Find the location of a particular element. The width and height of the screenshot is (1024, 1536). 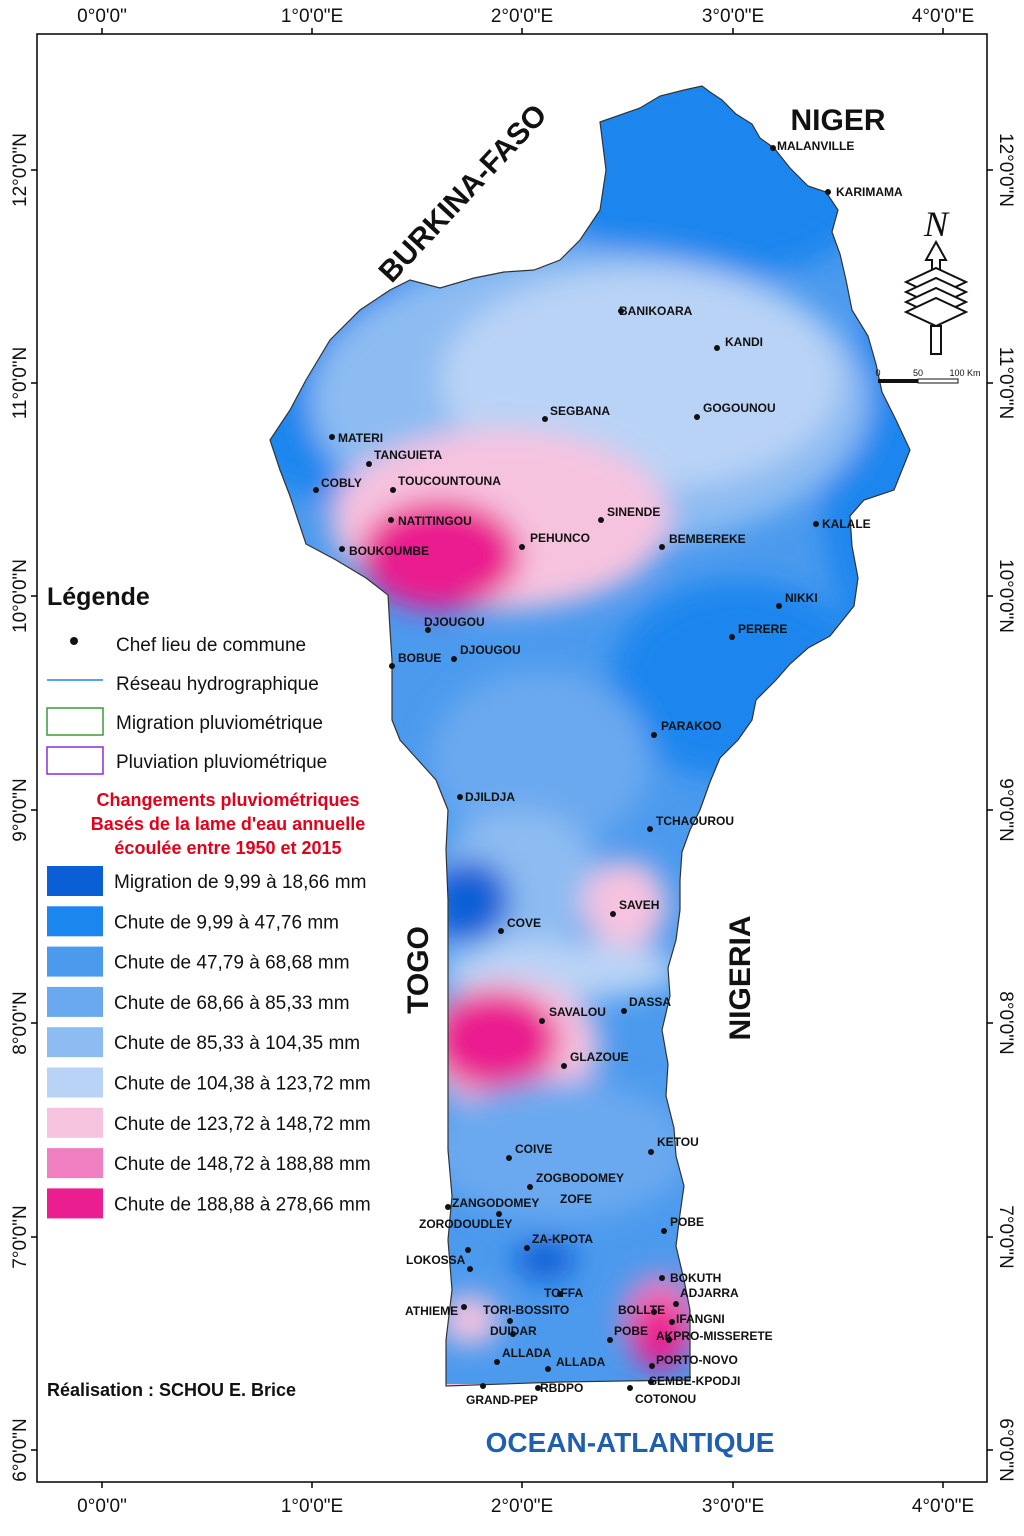

town-label: ZOGBODOMEY is located at coordinates (580, 1178).